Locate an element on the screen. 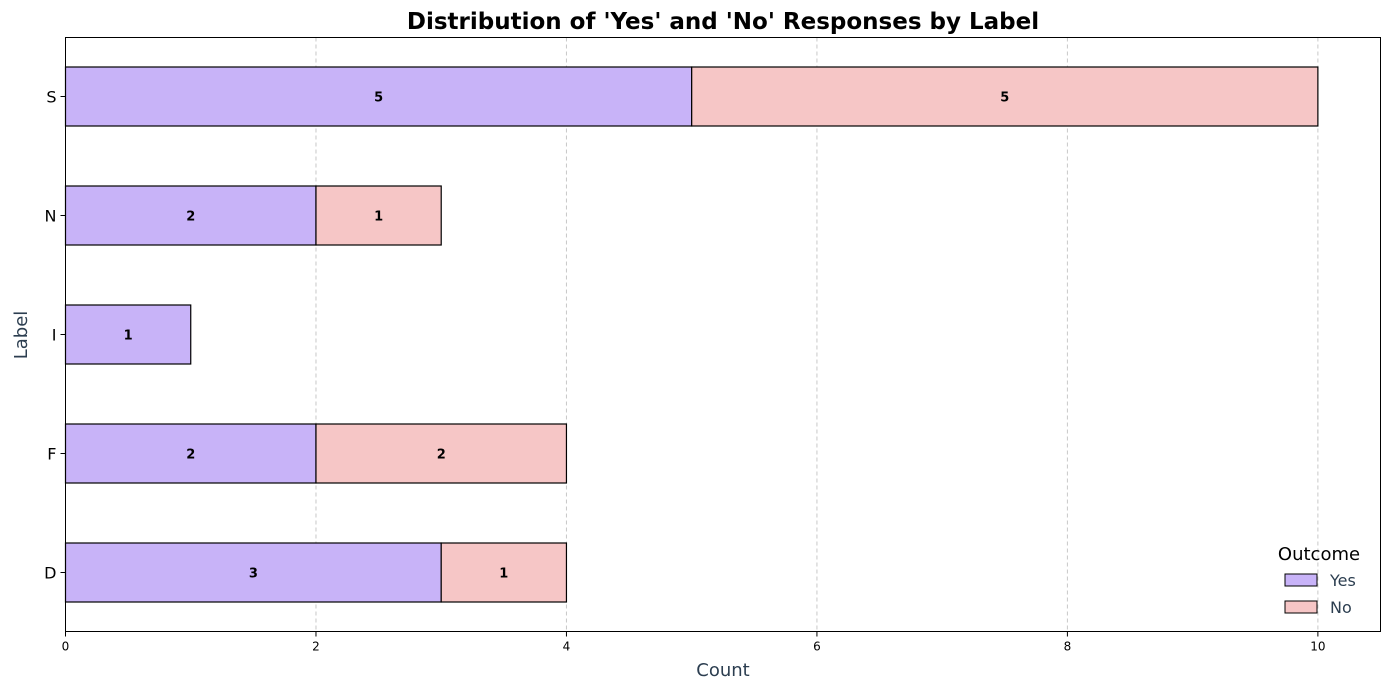 This screenshot has height=690, width=1389. legend-label-no: No is located at coordinates (1341, 607).